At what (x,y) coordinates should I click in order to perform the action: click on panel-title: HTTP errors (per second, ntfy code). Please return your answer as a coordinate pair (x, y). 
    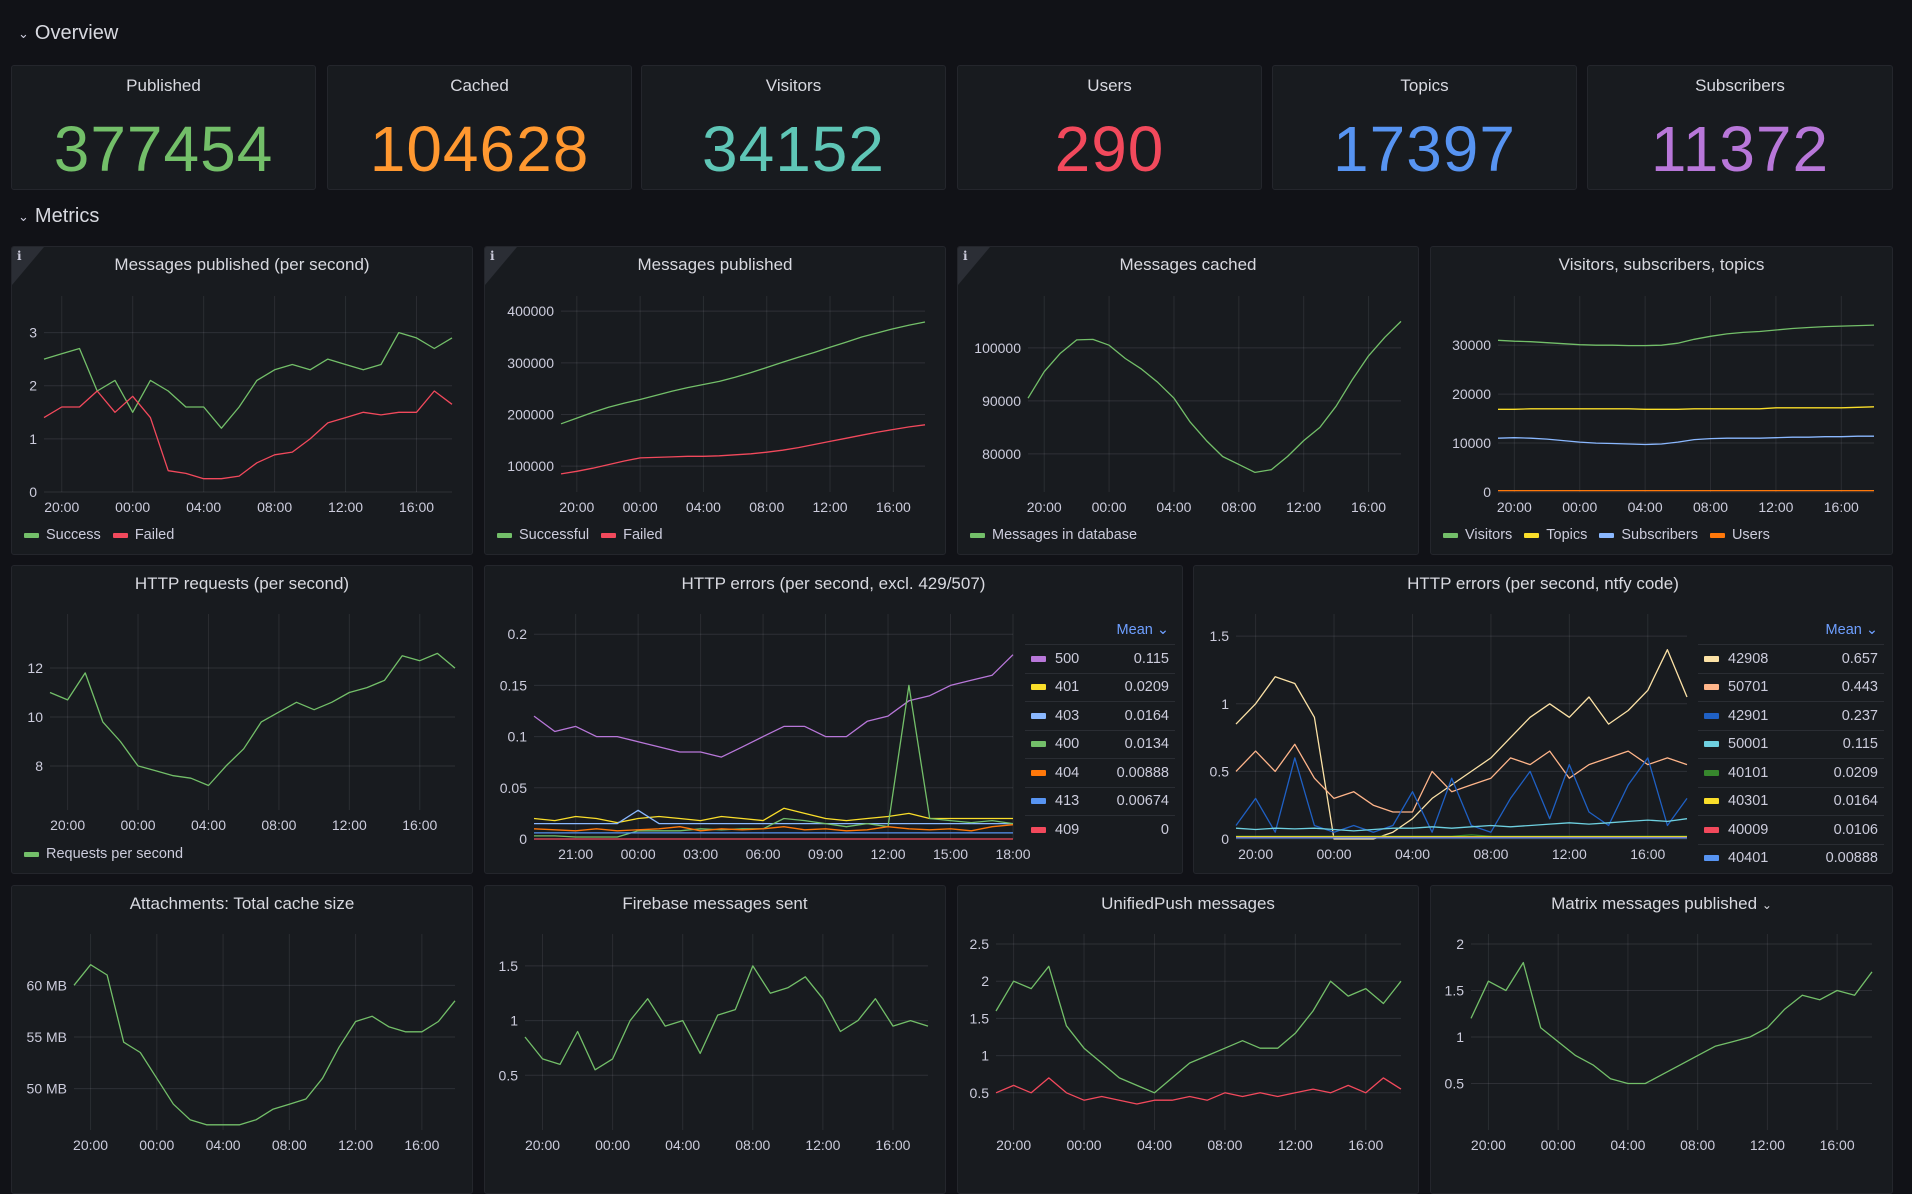
    Looking at the image, I should click on (1543, 583).